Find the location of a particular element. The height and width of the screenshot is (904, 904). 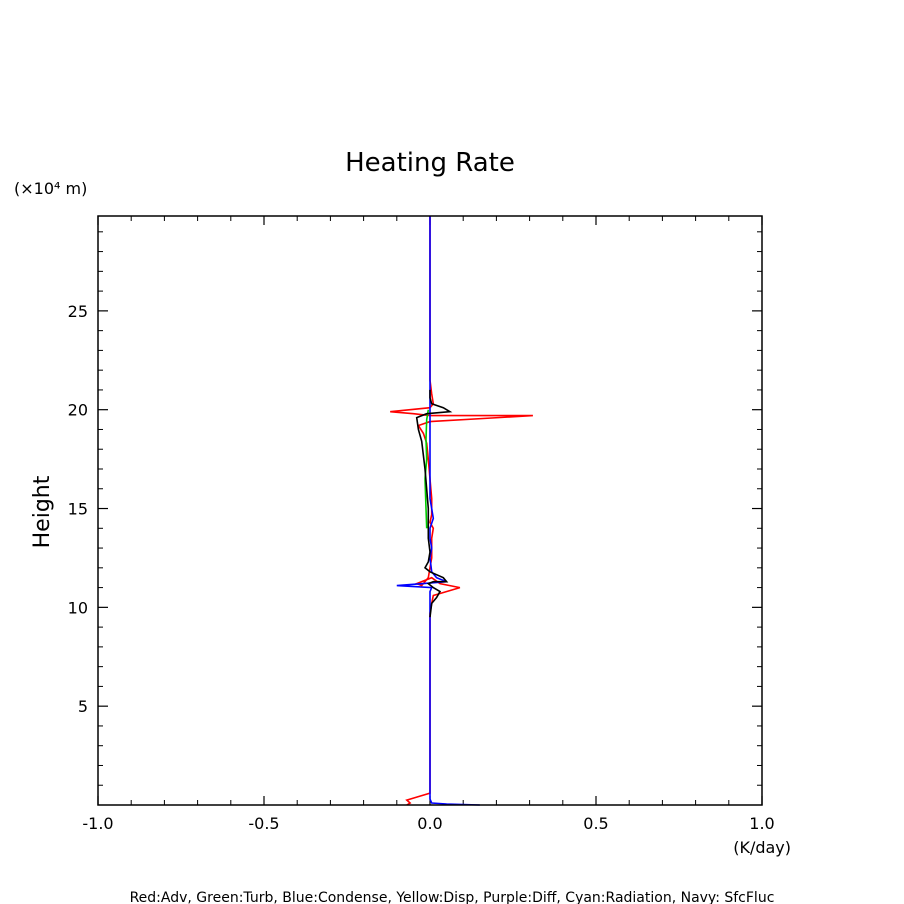

series-layer is located at coordinates (461, 511).